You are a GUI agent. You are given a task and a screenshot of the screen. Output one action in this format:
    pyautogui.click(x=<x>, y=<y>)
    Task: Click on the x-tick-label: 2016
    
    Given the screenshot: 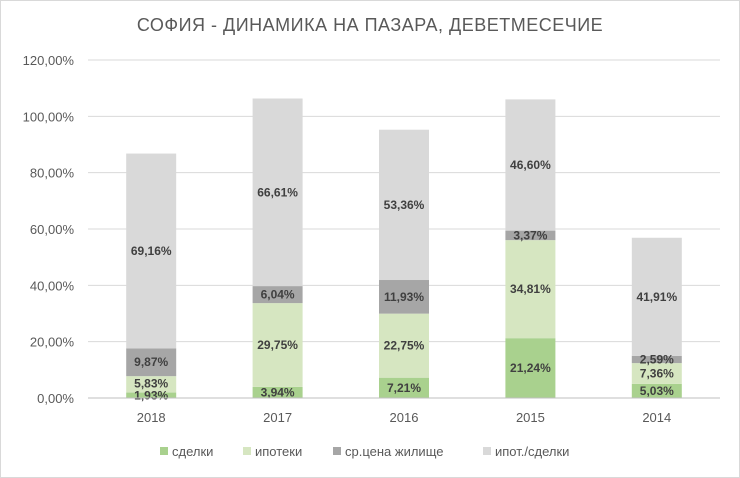 What is the action you would take?
    pyautogui.click(x=404, y=417)
    